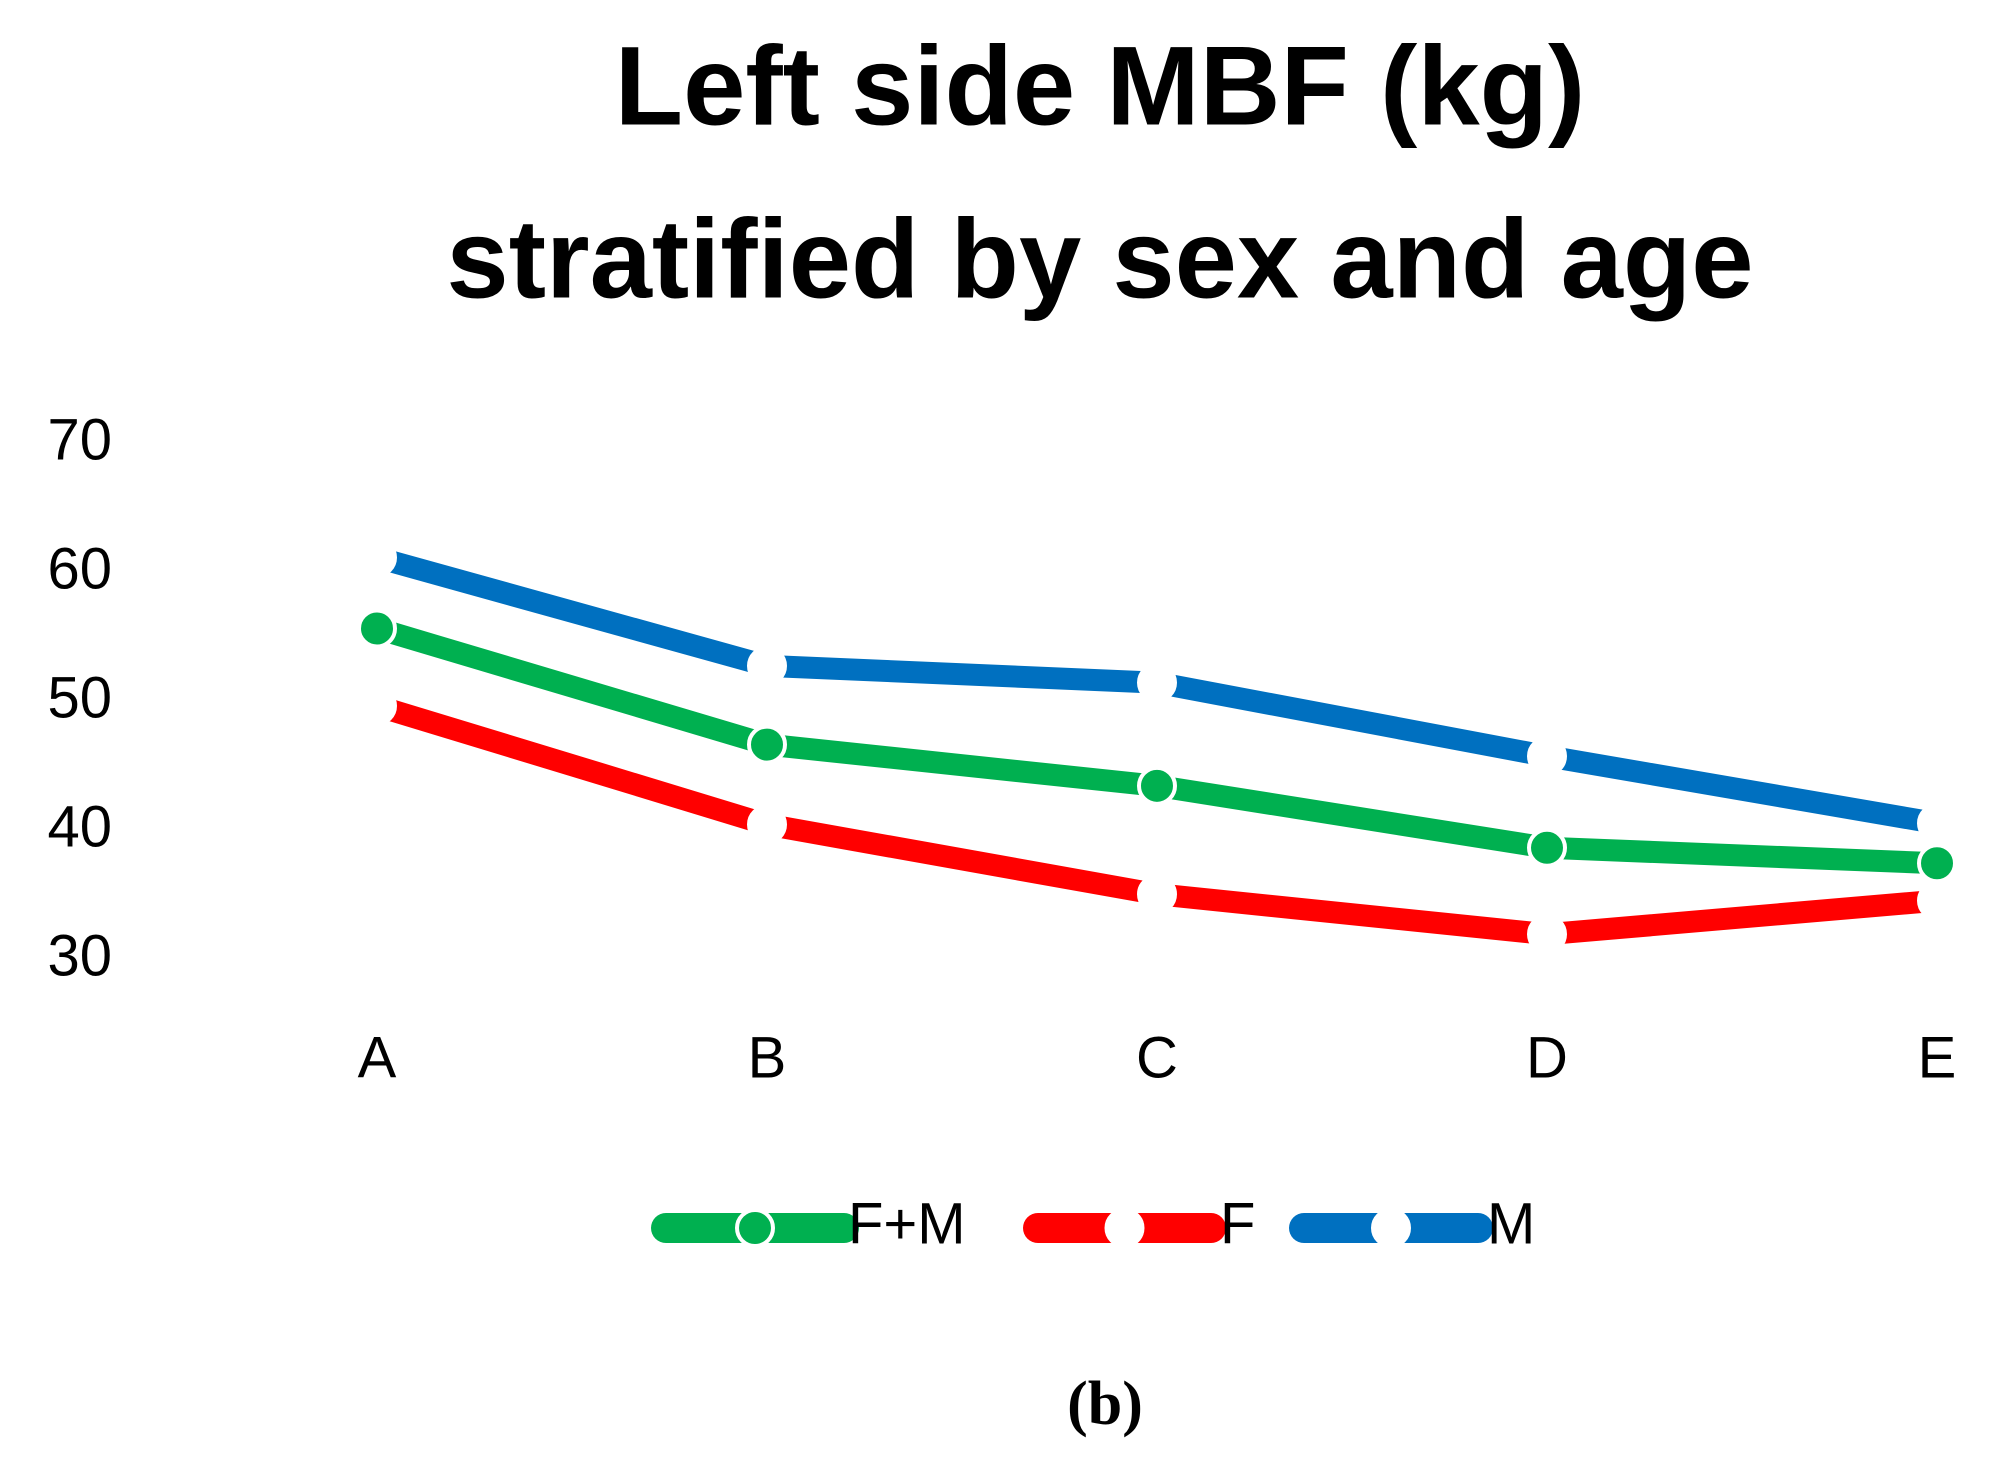 The width and height of the screenshot is (1989, 1475). I want to click on y-tick-label: 70, so click(79, 439).